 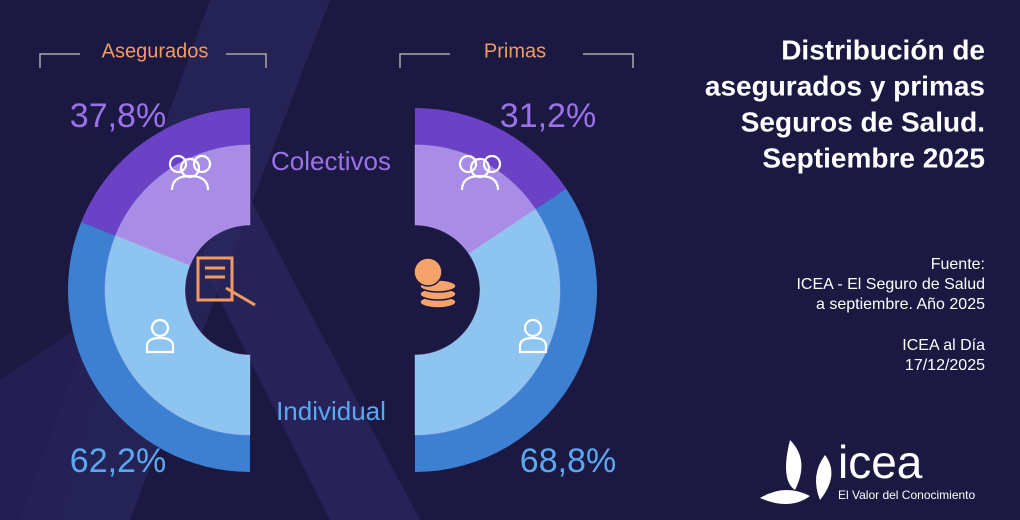 I want to click on note-line: ICEA al Día, so click(x=943, y=345).